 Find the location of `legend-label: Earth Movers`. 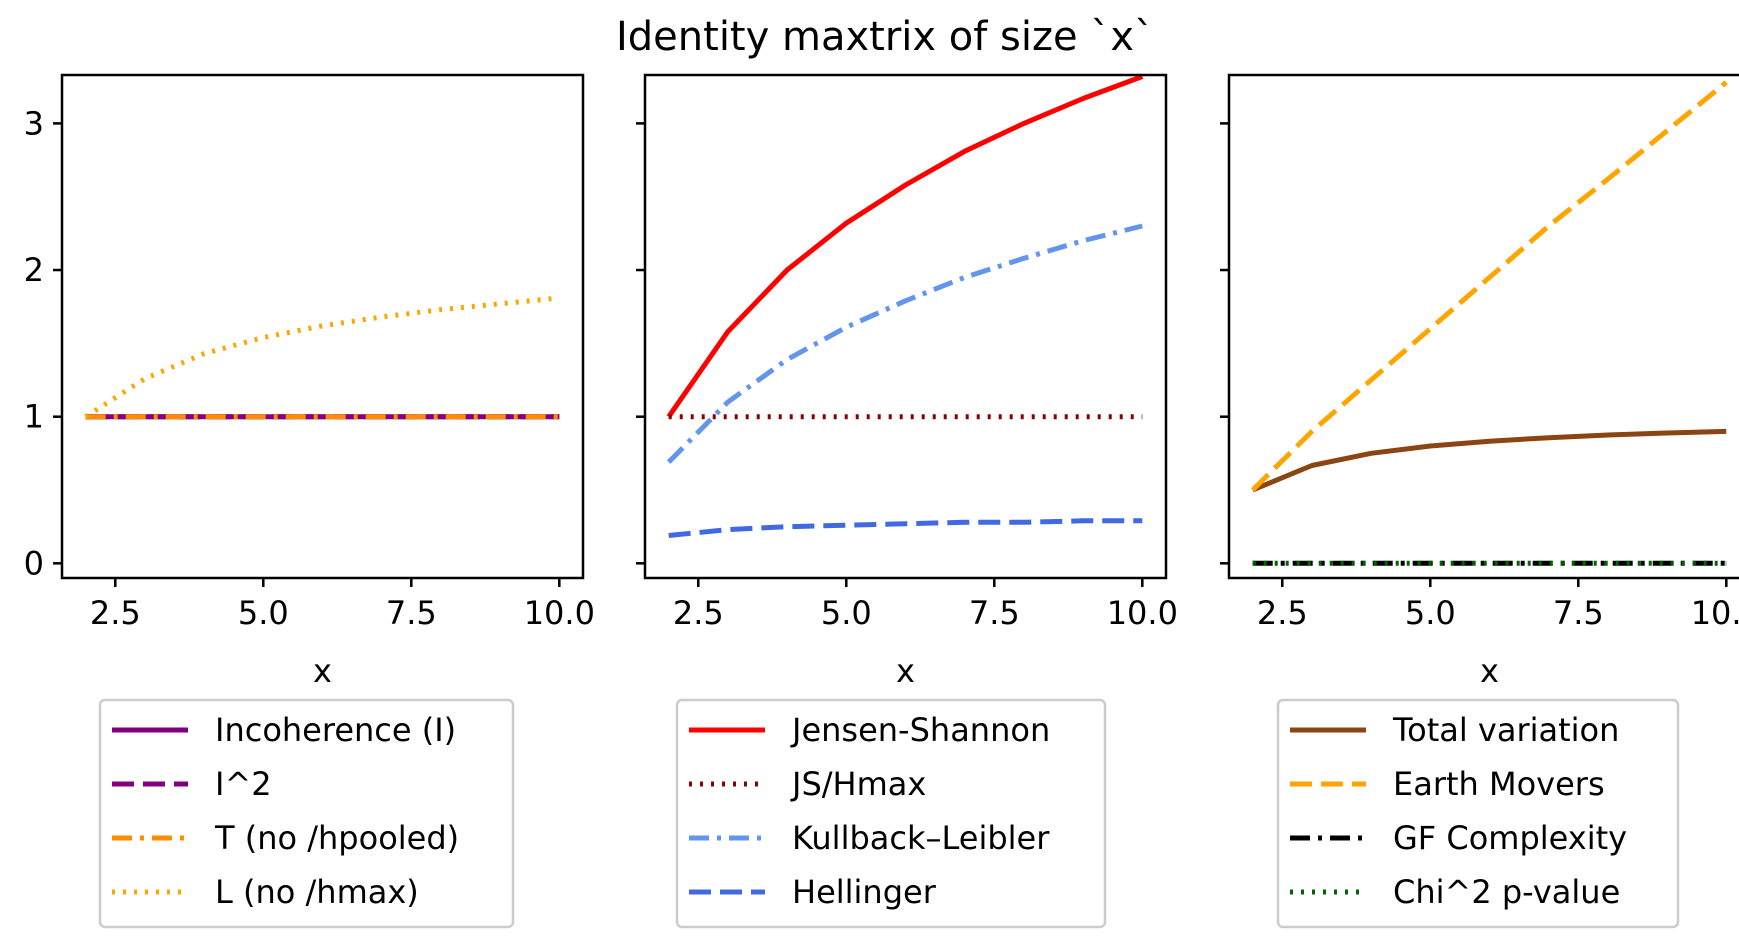

legend-label: Earth Movers is located at coordinates (1499, 784).